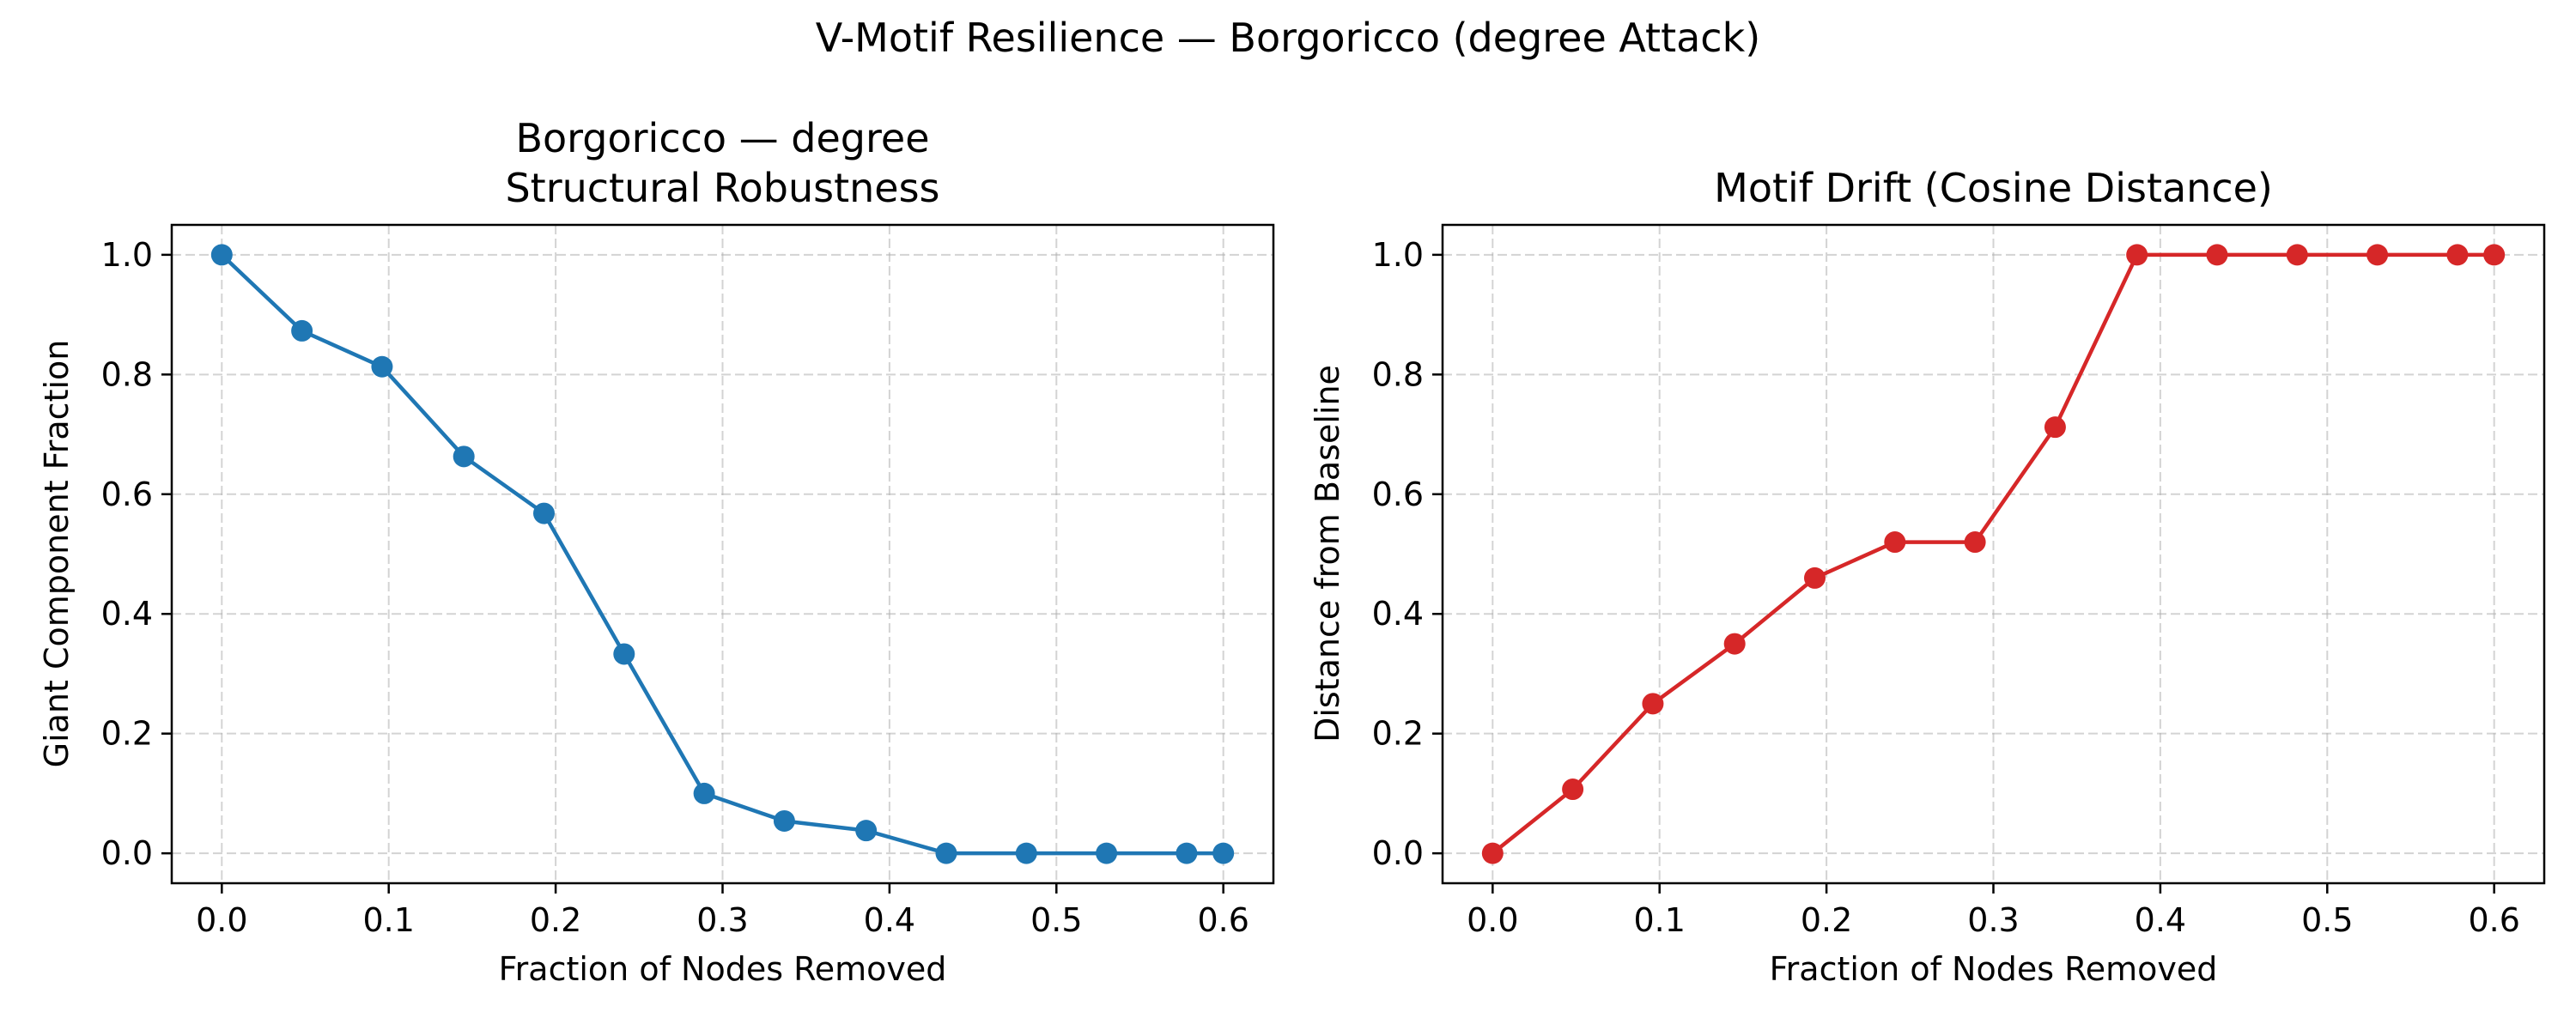 The width and height of the screenshot is (2576, 1030). What do you see at coordinates (1398, 734) in the screenshot?
I see `right-chart-y-tick-label: 0.2` at bounding box center [1398, 734].